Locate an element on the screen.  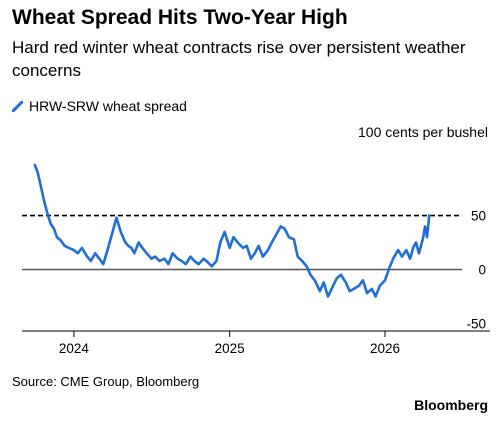
y-axis-unit-label: 100 cents per bushel is located at coordinates (423, 132).